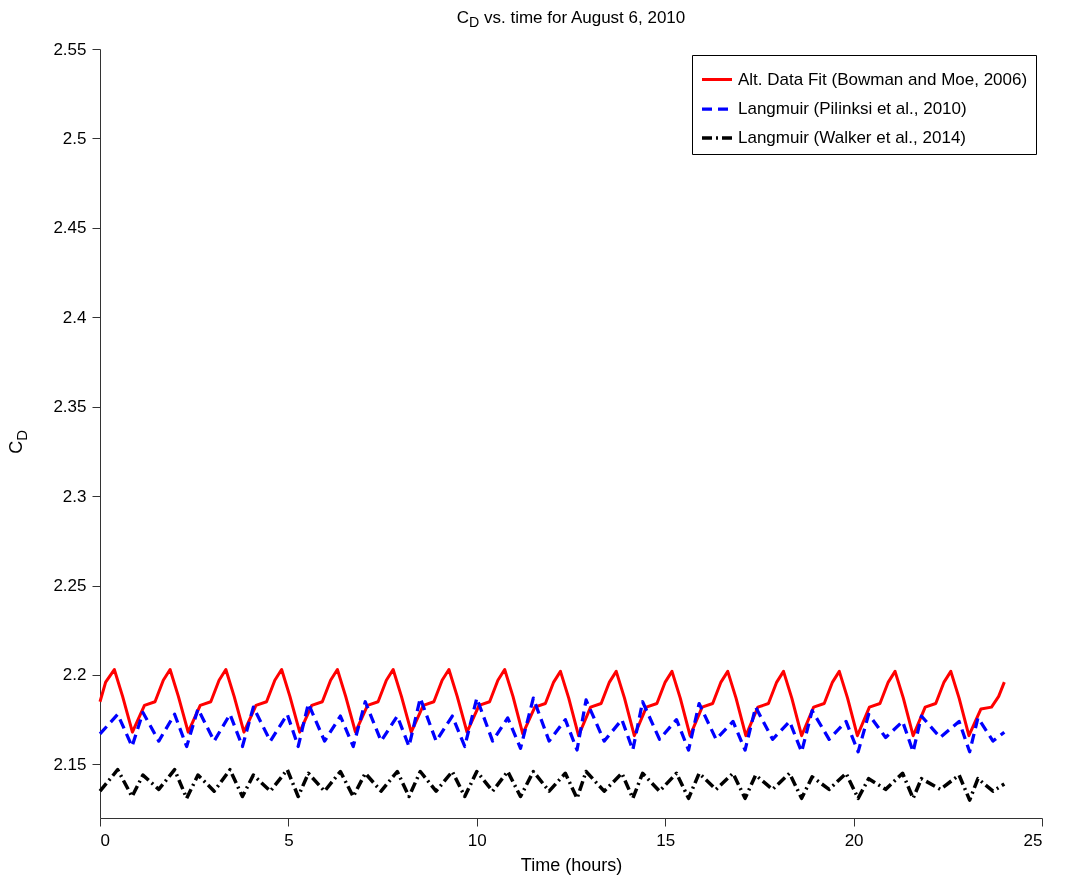  I want to click on y-tick-label: 2.55, so click(70, 49).